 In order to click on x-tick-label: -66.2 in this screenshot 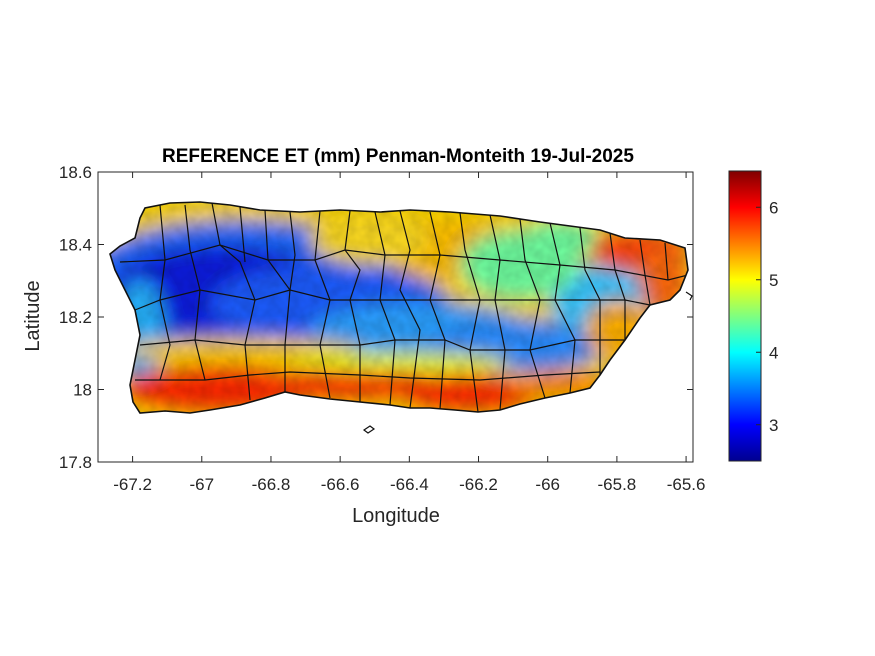, I will do `click(478, 484)`.